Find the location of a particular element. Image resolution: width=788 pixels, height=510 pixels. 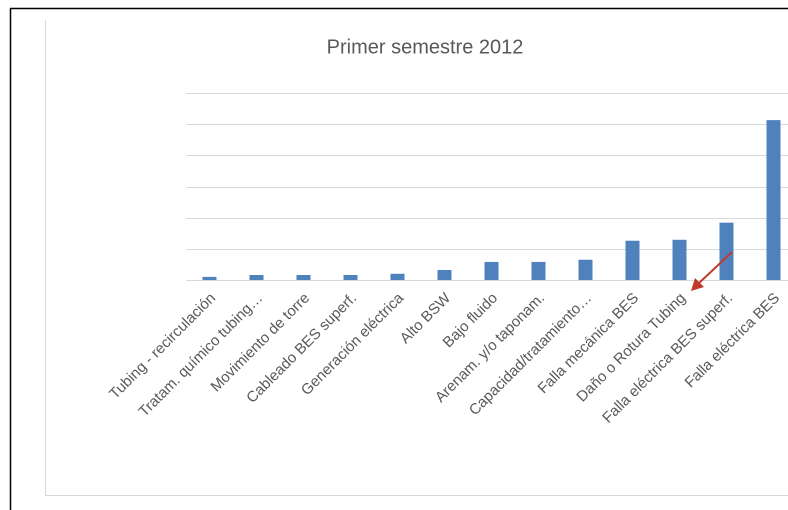

chart-title: Primer semestre 2012 is located at coordinates (425, 47).